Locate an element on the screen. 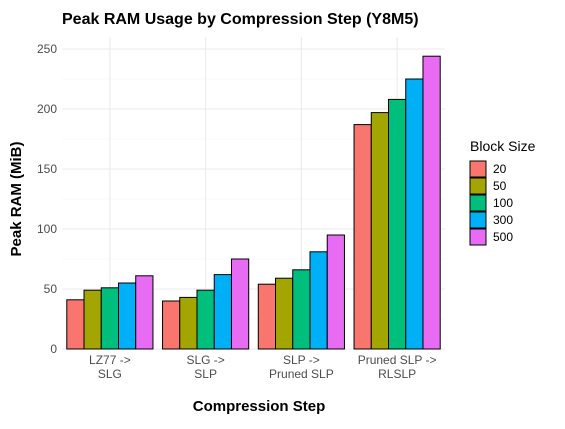 The height and width of the screenshot is (429, 565). x-axis-title: Compression Step is located at coordinates (259, 406).